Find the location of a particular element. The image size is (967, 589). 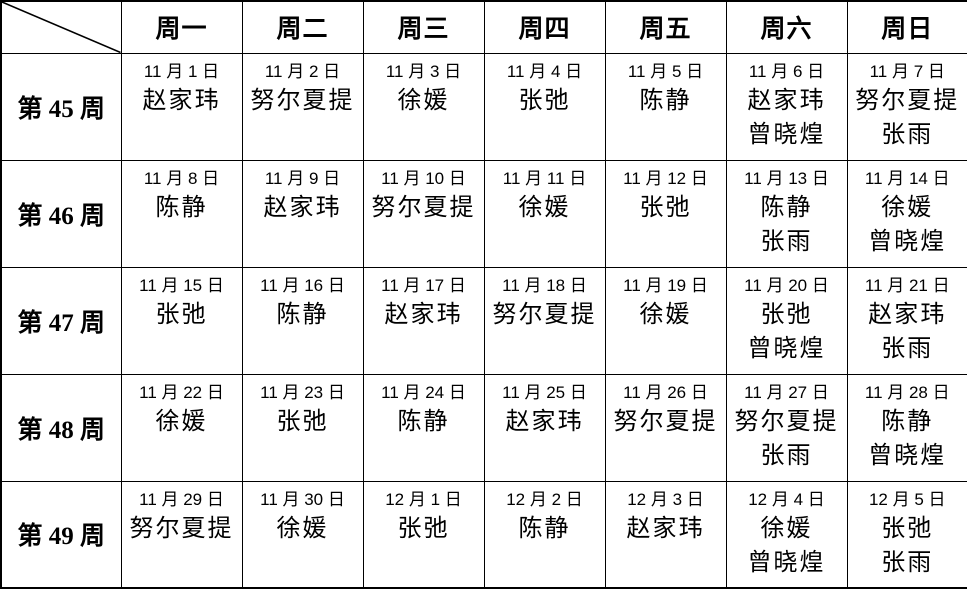

duty-cell: 11 月 23 日张弛 is located at coordinates (302, 427).